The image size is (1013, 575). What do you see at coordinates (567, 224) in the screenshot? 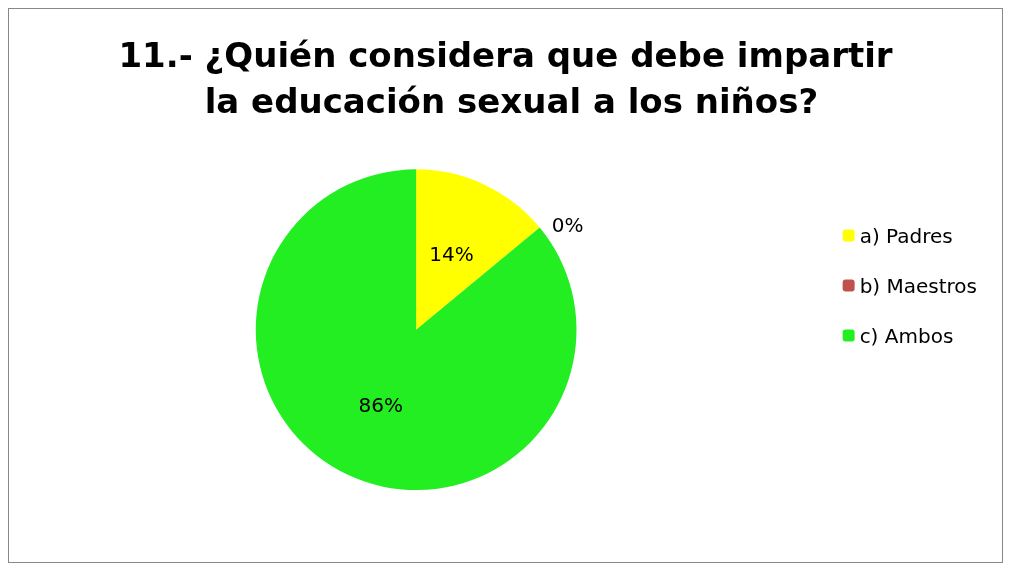
I see `text: 0%` at bounding box center [567, 224].